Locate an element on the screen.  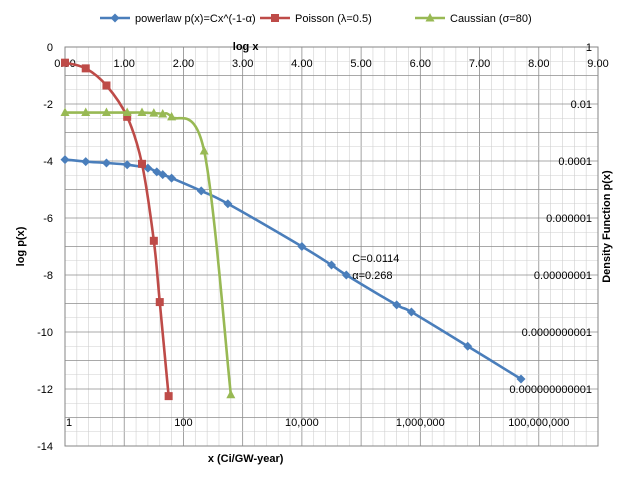
bottom-tick-label: 100,000,000 is located at coordinates (538, 423).